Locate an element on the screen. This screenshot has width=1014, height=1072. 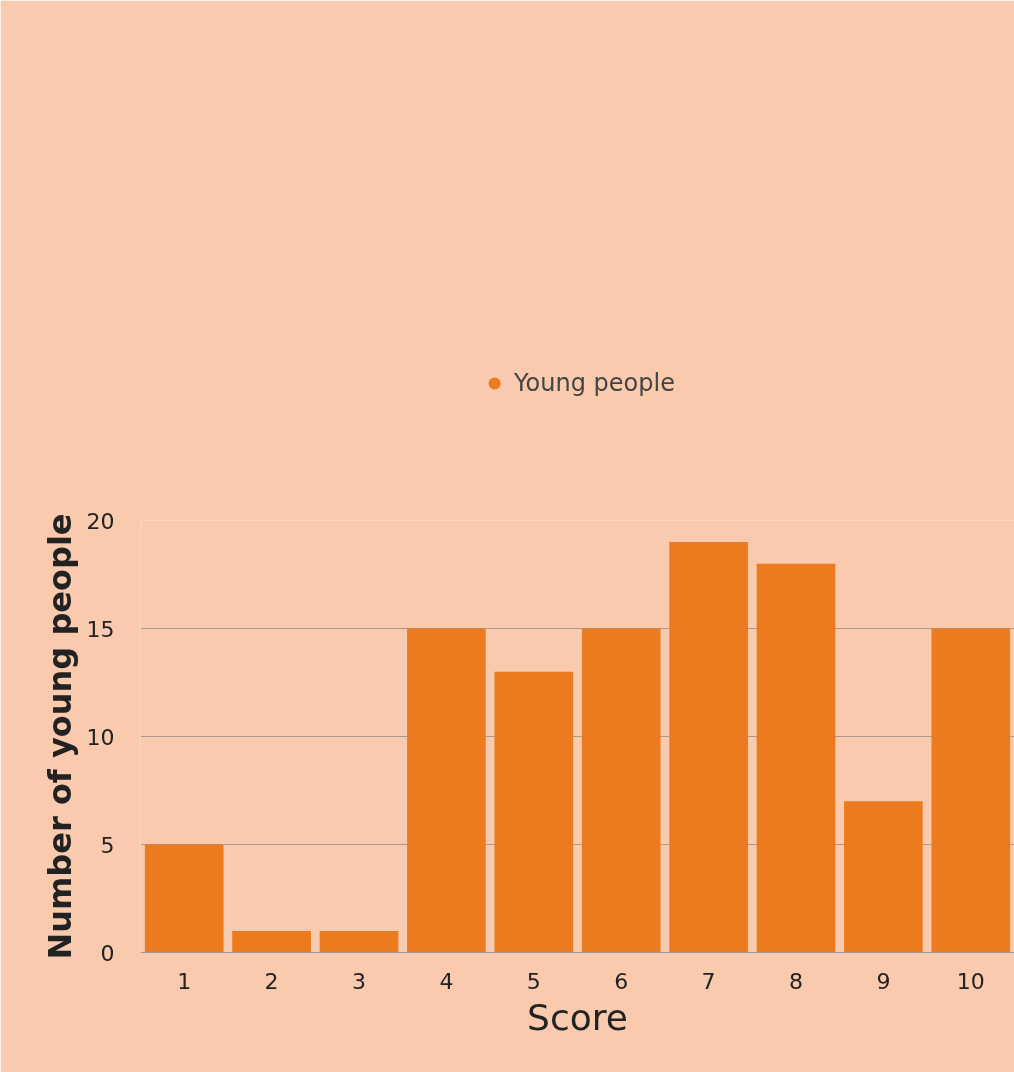
y-tick-label: 15 is located at coordinates (100, 629).